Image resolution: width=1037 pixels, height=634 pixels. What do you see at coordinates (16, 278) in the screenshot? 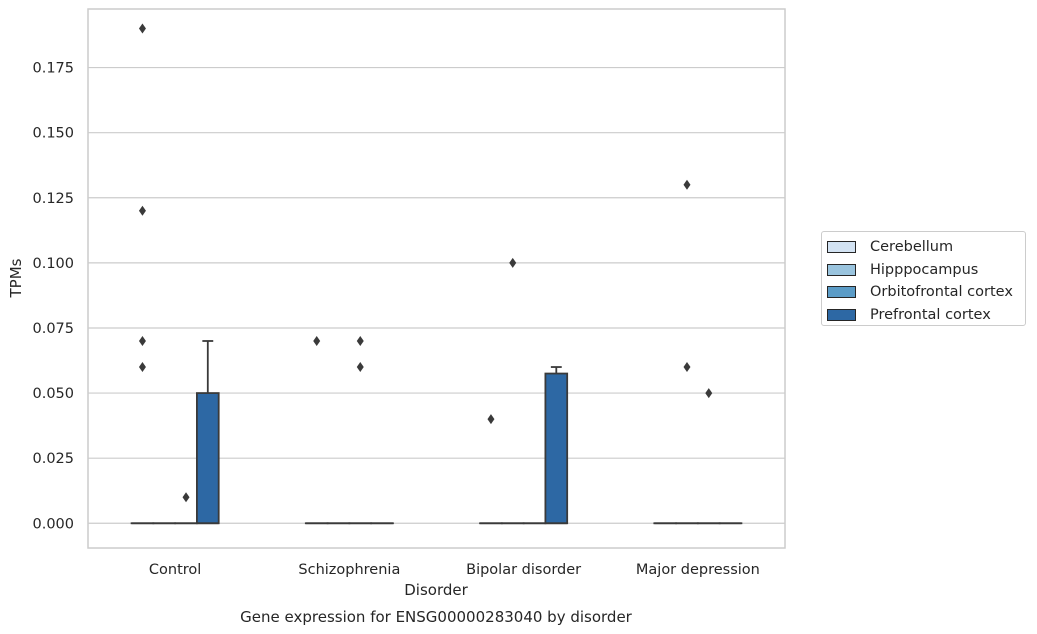
I see `y-axis-label: TPMs` at bounding box center [16, 278].